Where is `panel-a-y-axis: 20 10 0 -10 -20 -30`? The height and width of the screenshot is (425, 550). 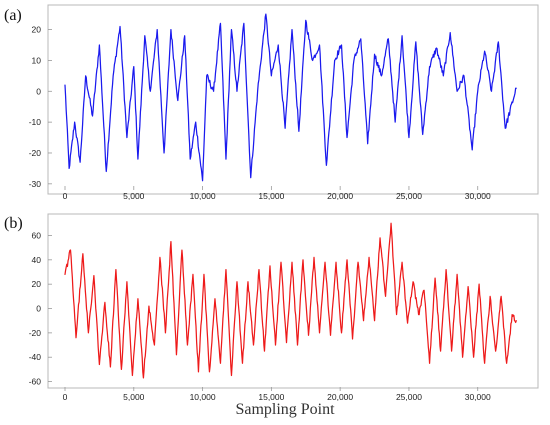
panel-a-y-axis: 20 10 0 -10 -20 -30 is located at coordinates (40, 107).